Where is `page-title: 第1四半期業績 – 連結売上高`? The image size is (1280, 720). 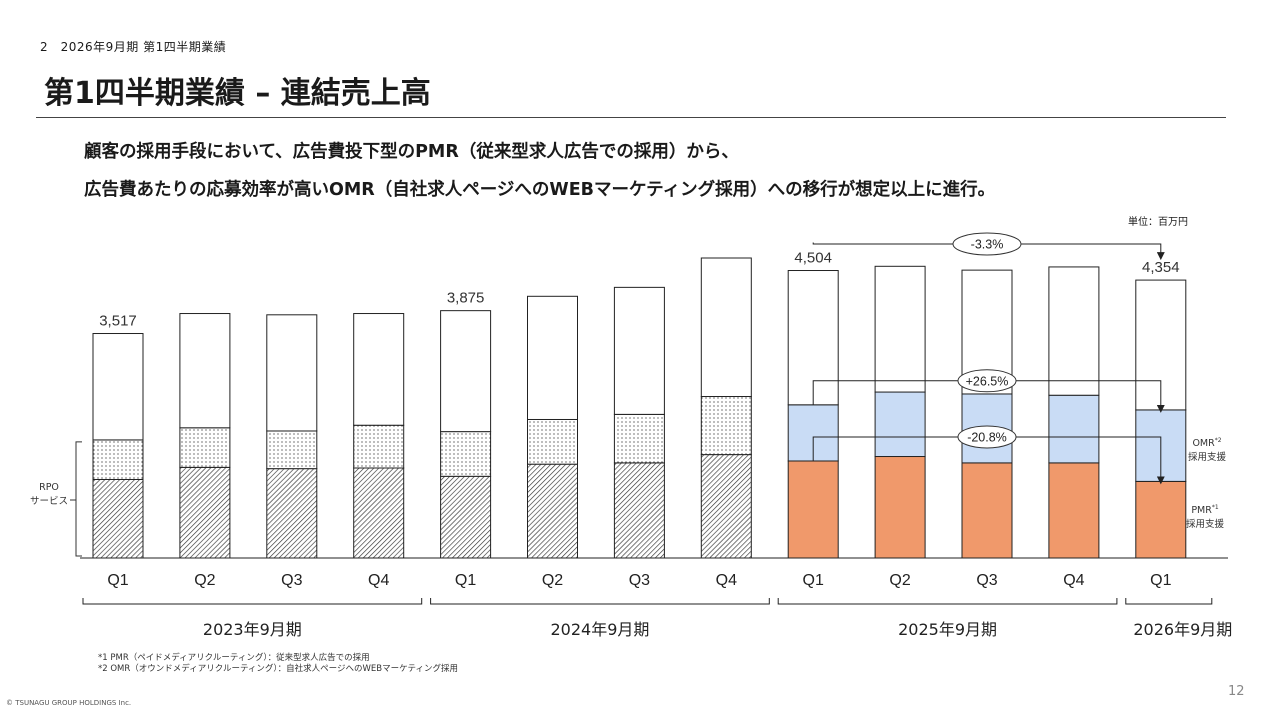 page-title: 第1四半期業績 – 連結売上高 is located at coordinates (237, 93).